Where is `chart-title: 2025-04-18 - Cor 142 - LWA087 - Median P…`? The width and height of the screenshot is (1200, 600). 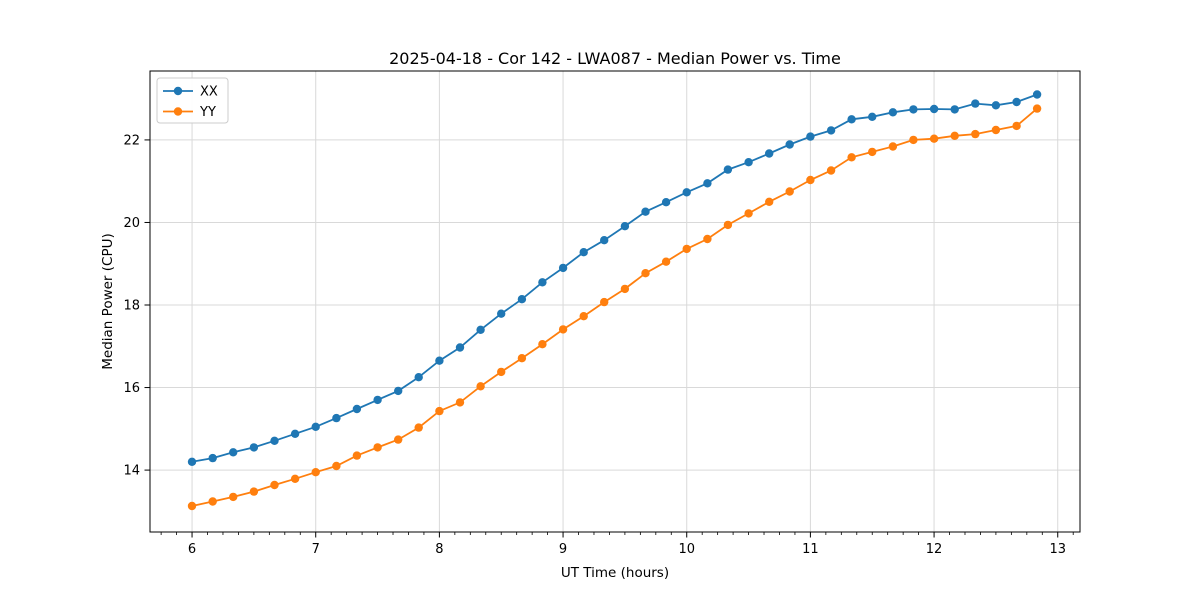
chart-title: 2025-04-18 - Cor 142 - LWA087 - Median P… is located at coordinates (615, 58).